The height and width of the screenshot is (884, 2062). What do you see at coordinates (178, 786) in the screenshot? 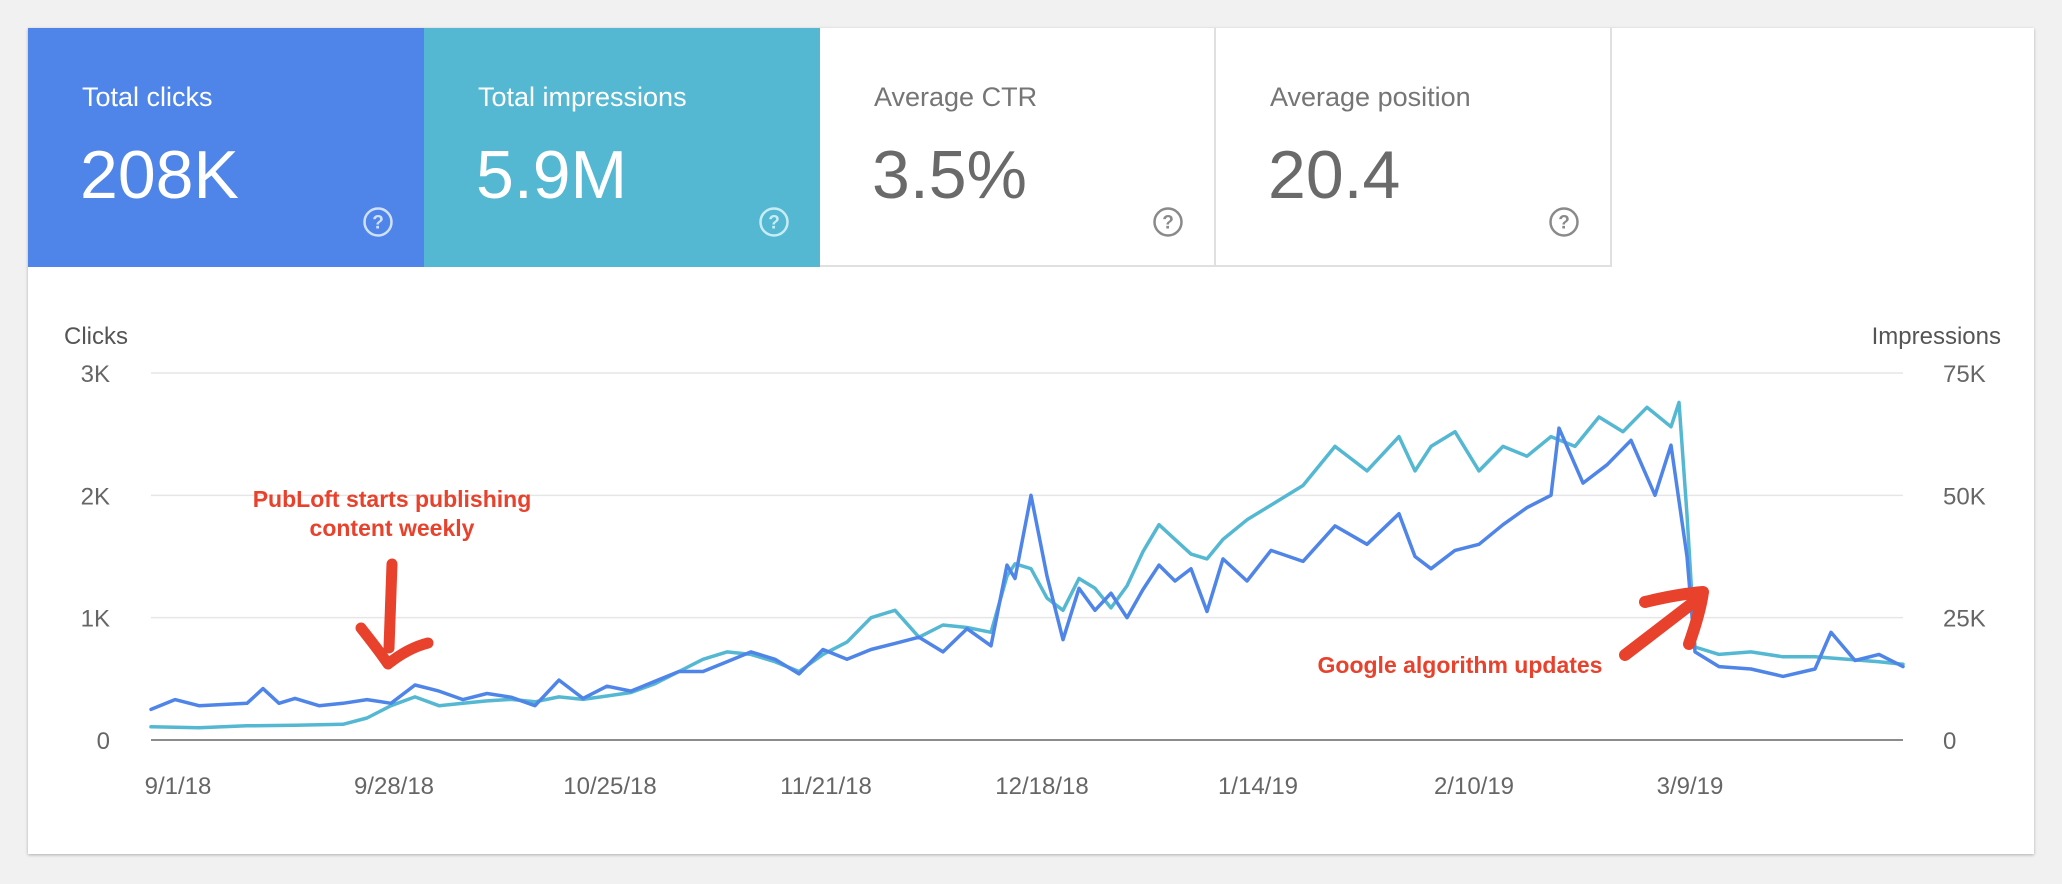
I see `x-tick-label: 9/1/18` at bounding box center [178, 786].